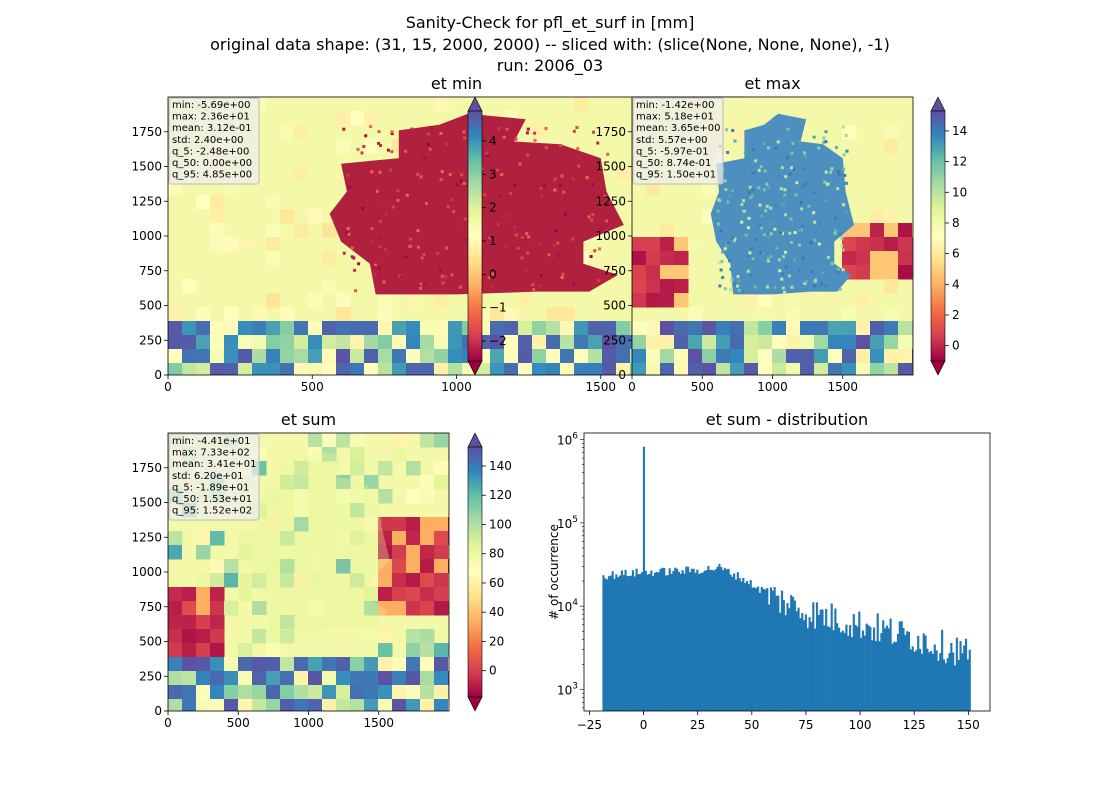 This screenshot has width=1100, height=800. Describe the element at coordinates (567, 440) in the screenshot. I see `y-tick-label: 106` at that location.